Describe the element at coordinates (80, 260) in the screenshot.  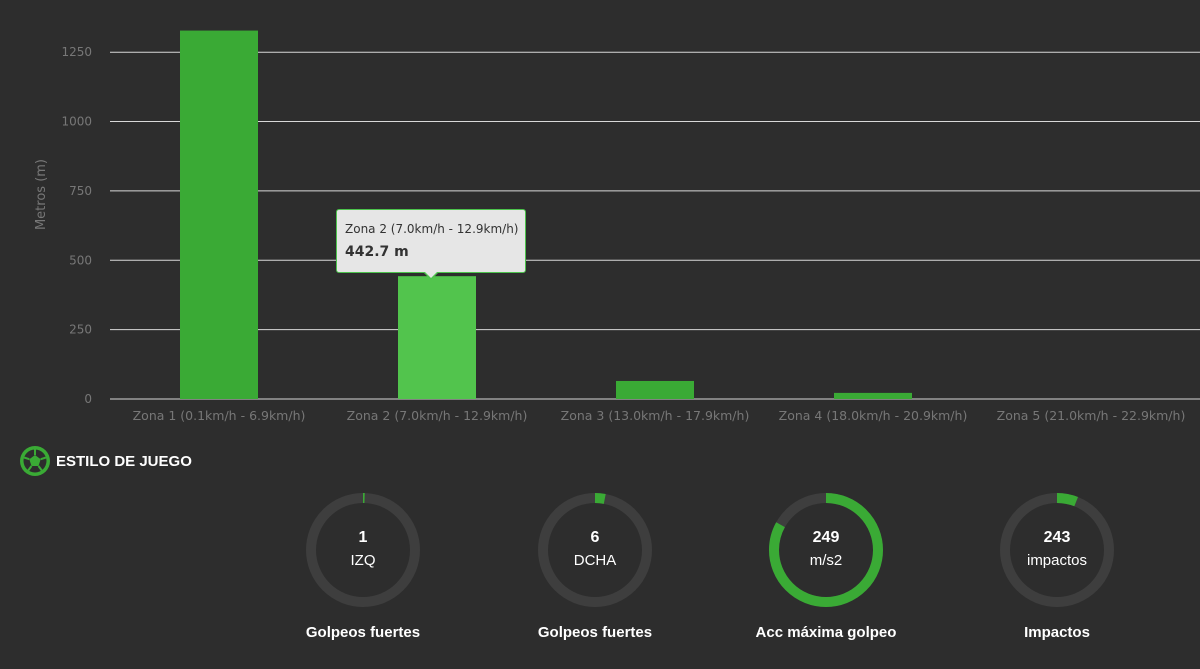
I see `y-tick-label: 500` at that location.